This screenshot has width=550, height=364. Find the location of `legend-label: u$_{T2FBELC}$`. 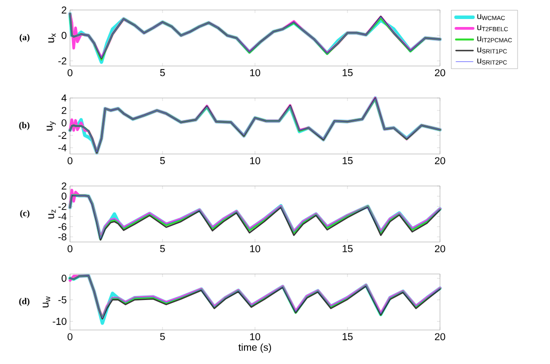

legend-label: u$_{T2FBELC}$ is located at coordinates (492, 28).